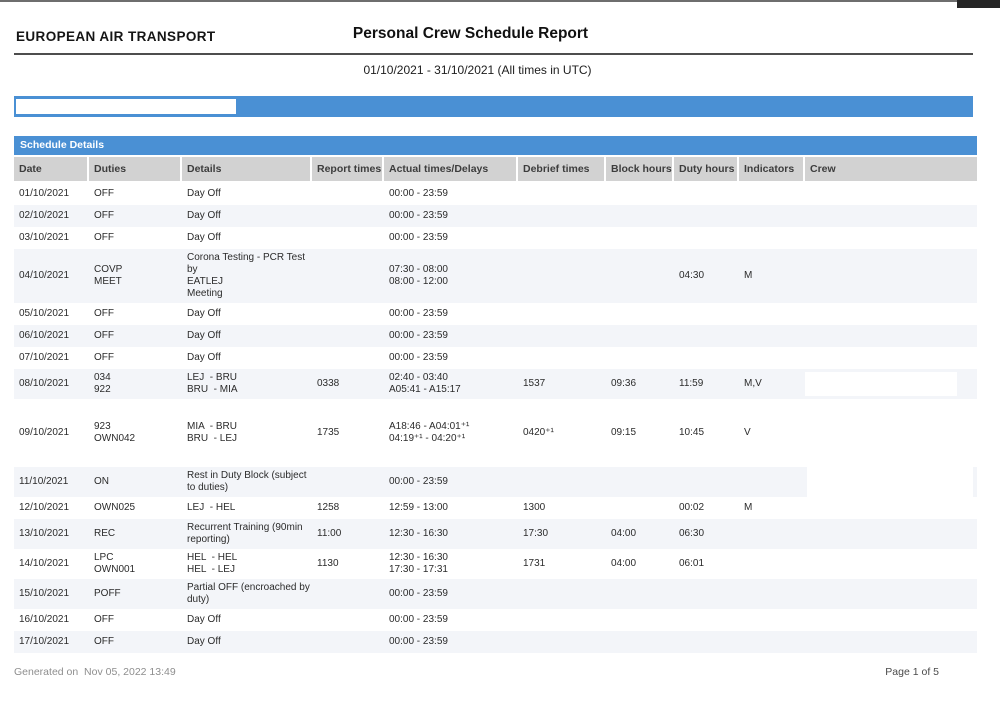 The image size is (1000, 705). I want to click on header-cell-debrief-times: Debrief times, so click(561, 169).